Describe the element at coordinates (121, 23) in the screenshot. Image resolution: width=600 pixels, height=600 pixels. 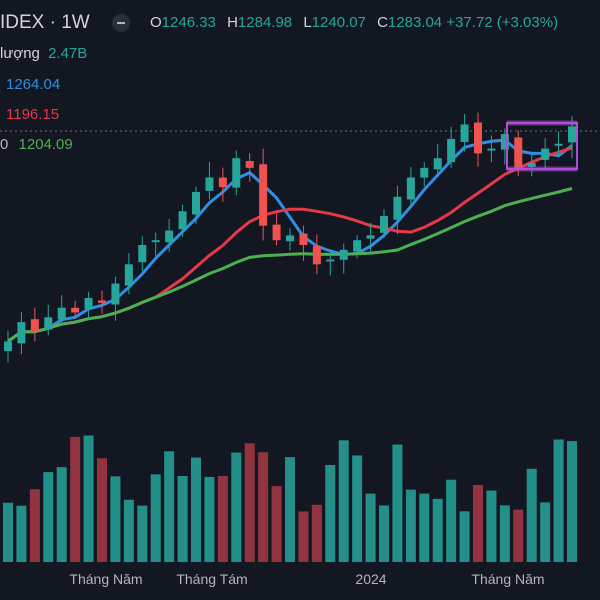
I see `collapse-icon` at that location.